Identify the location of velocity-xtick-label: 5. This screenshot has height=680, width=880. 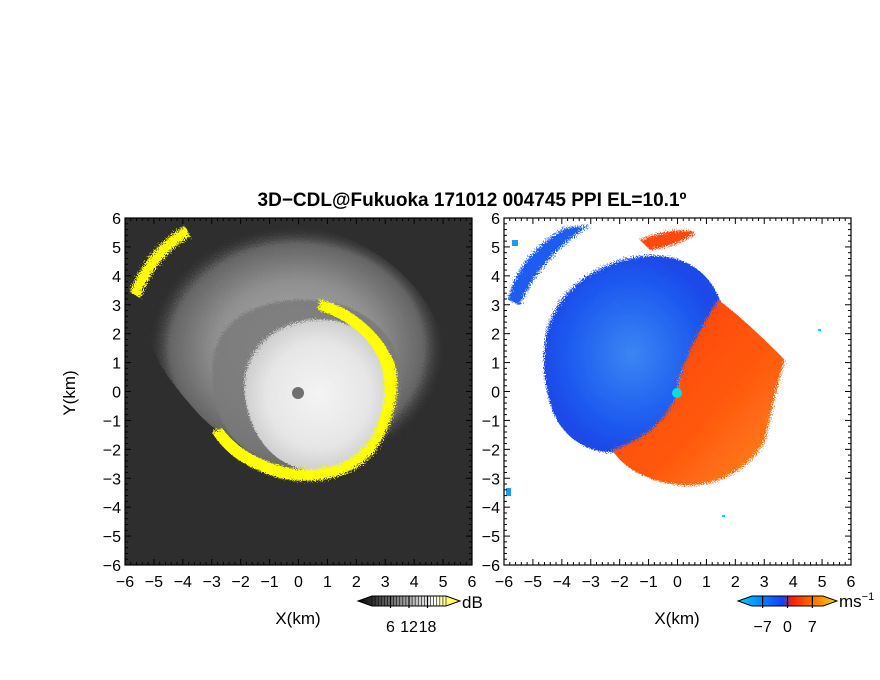
(822, 582).